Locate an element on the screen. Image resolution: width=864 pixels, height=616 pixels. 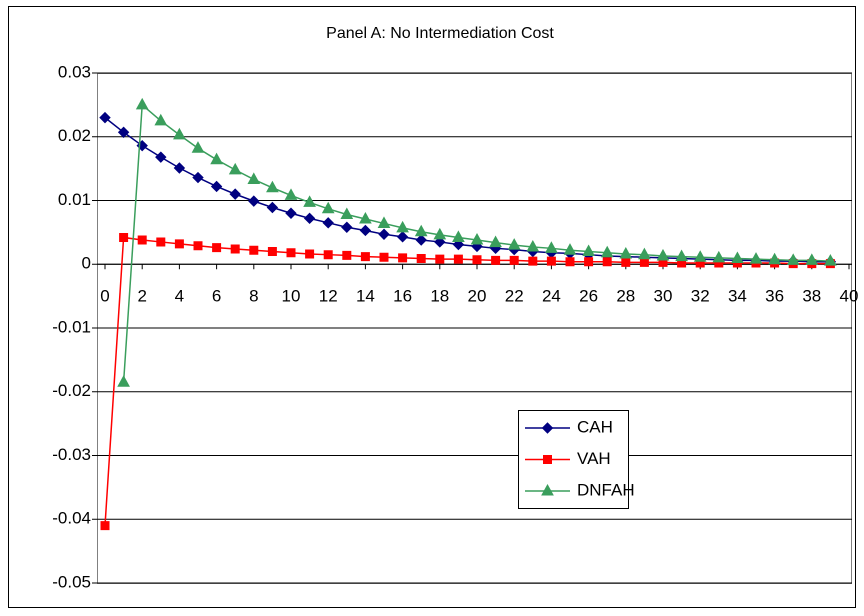
x-tick-label: 6 is located at coordinates (216, 296).